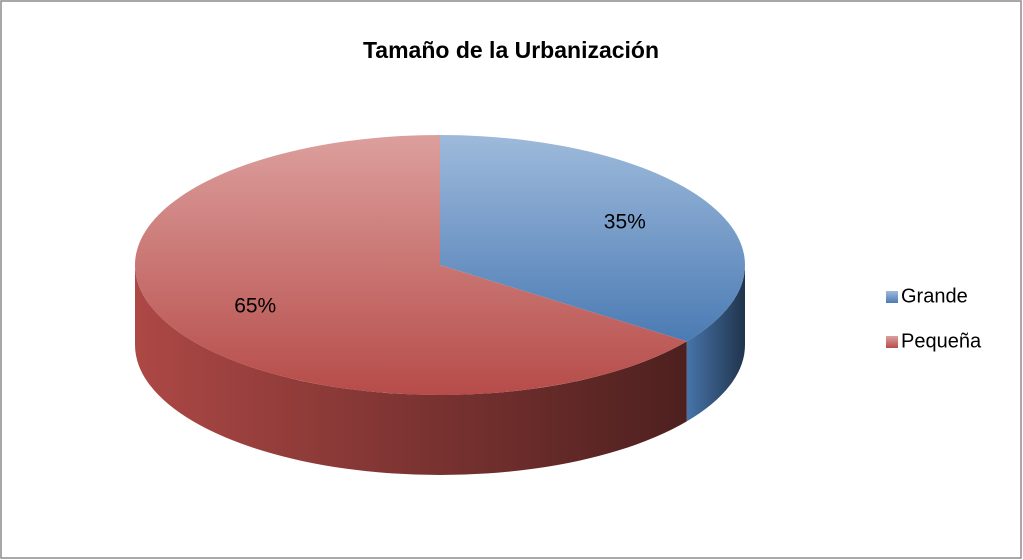 Image resolution: width=1023 pixels, height=560 pixels. I want to click on slice, so click(592, 238).